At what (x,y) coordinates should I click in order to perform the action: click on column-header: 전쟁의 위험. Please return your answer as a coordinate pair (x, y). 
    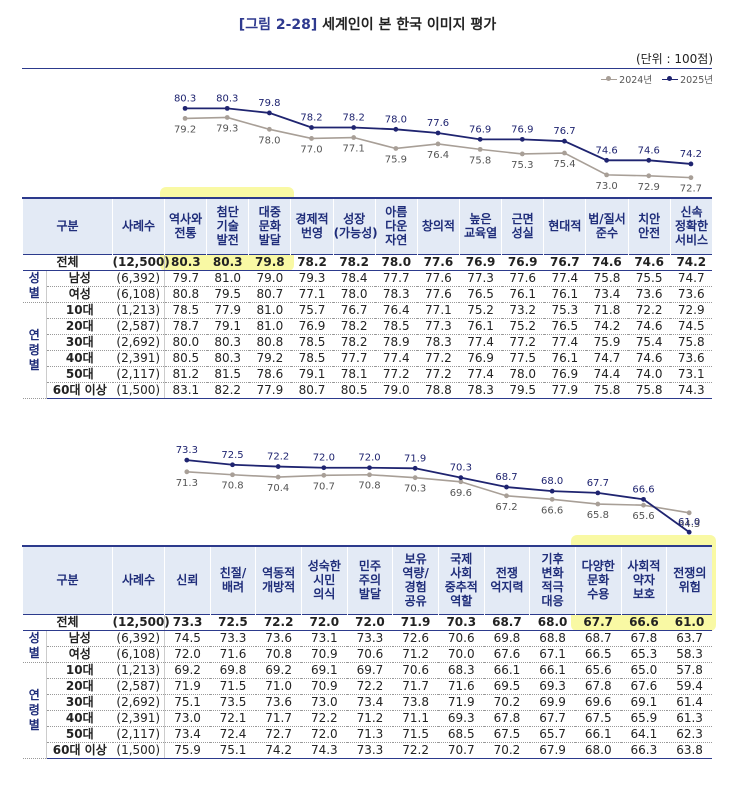
    Looking at the image, I should click on (689, 579).